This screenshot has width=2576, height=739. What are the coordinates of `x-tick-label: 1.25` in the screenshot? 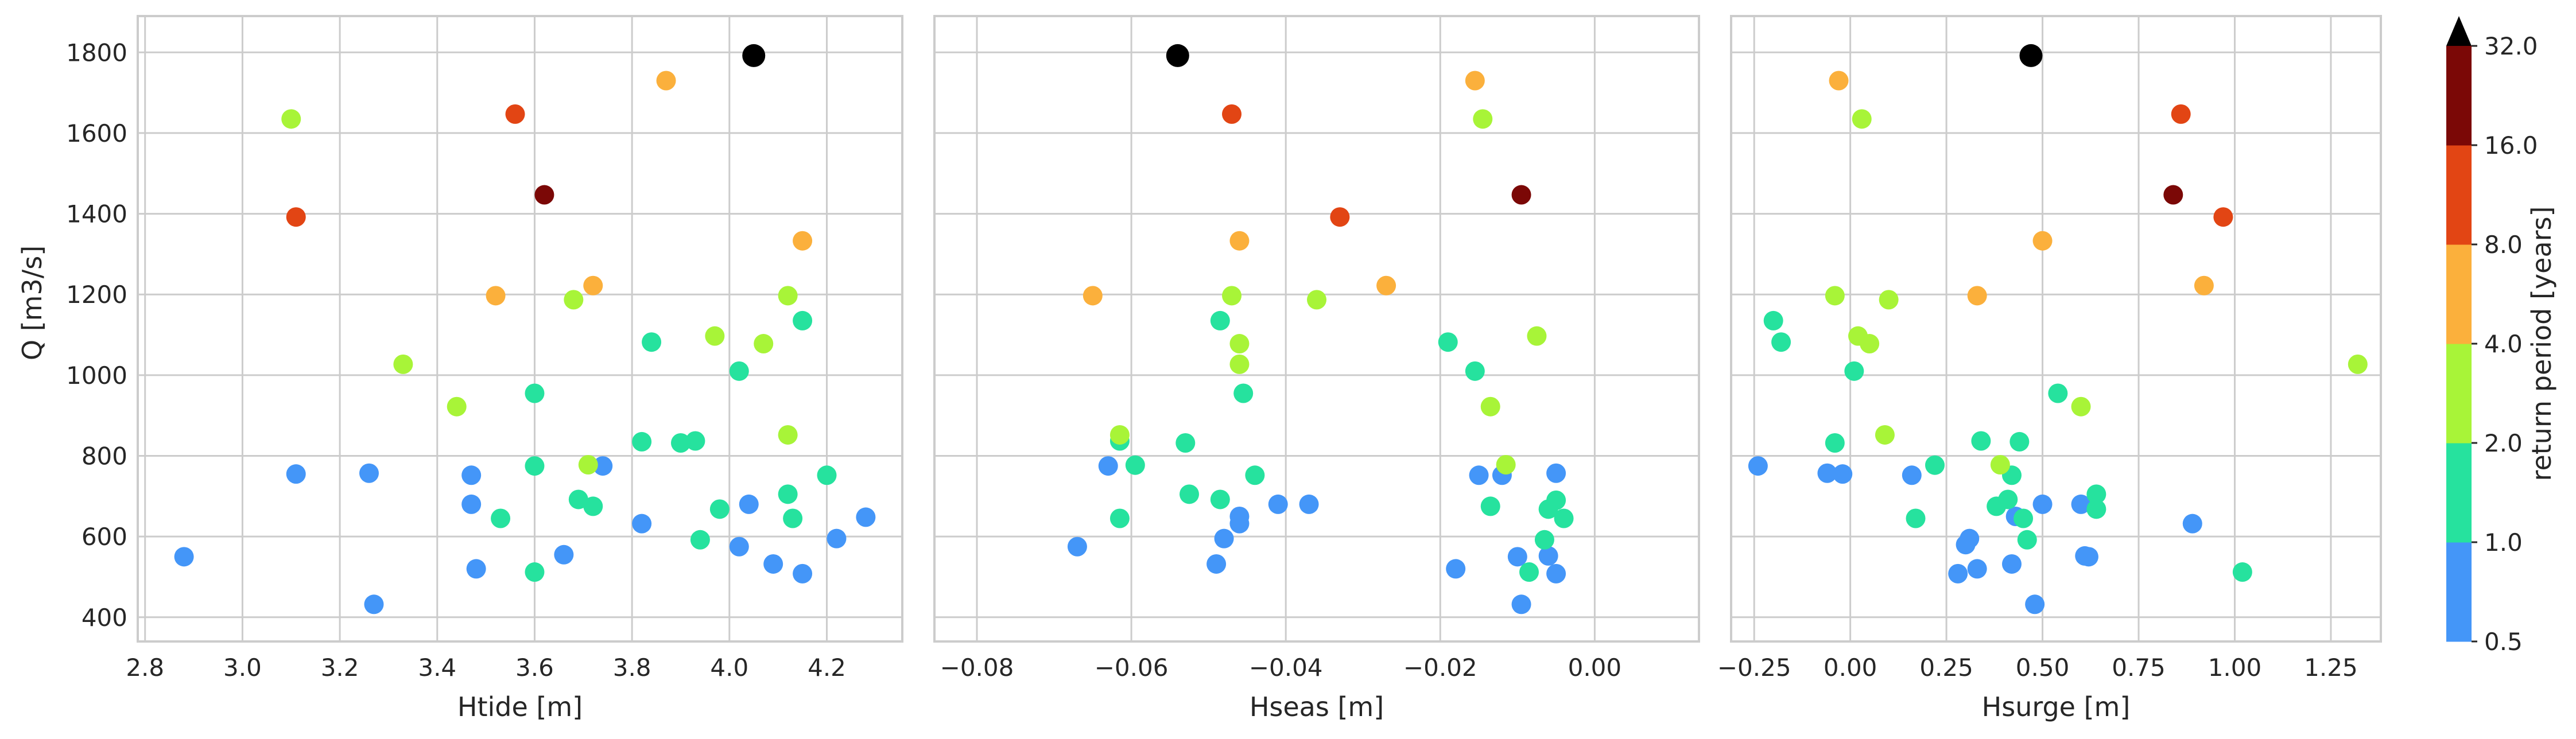 It's located at (2331, 668).